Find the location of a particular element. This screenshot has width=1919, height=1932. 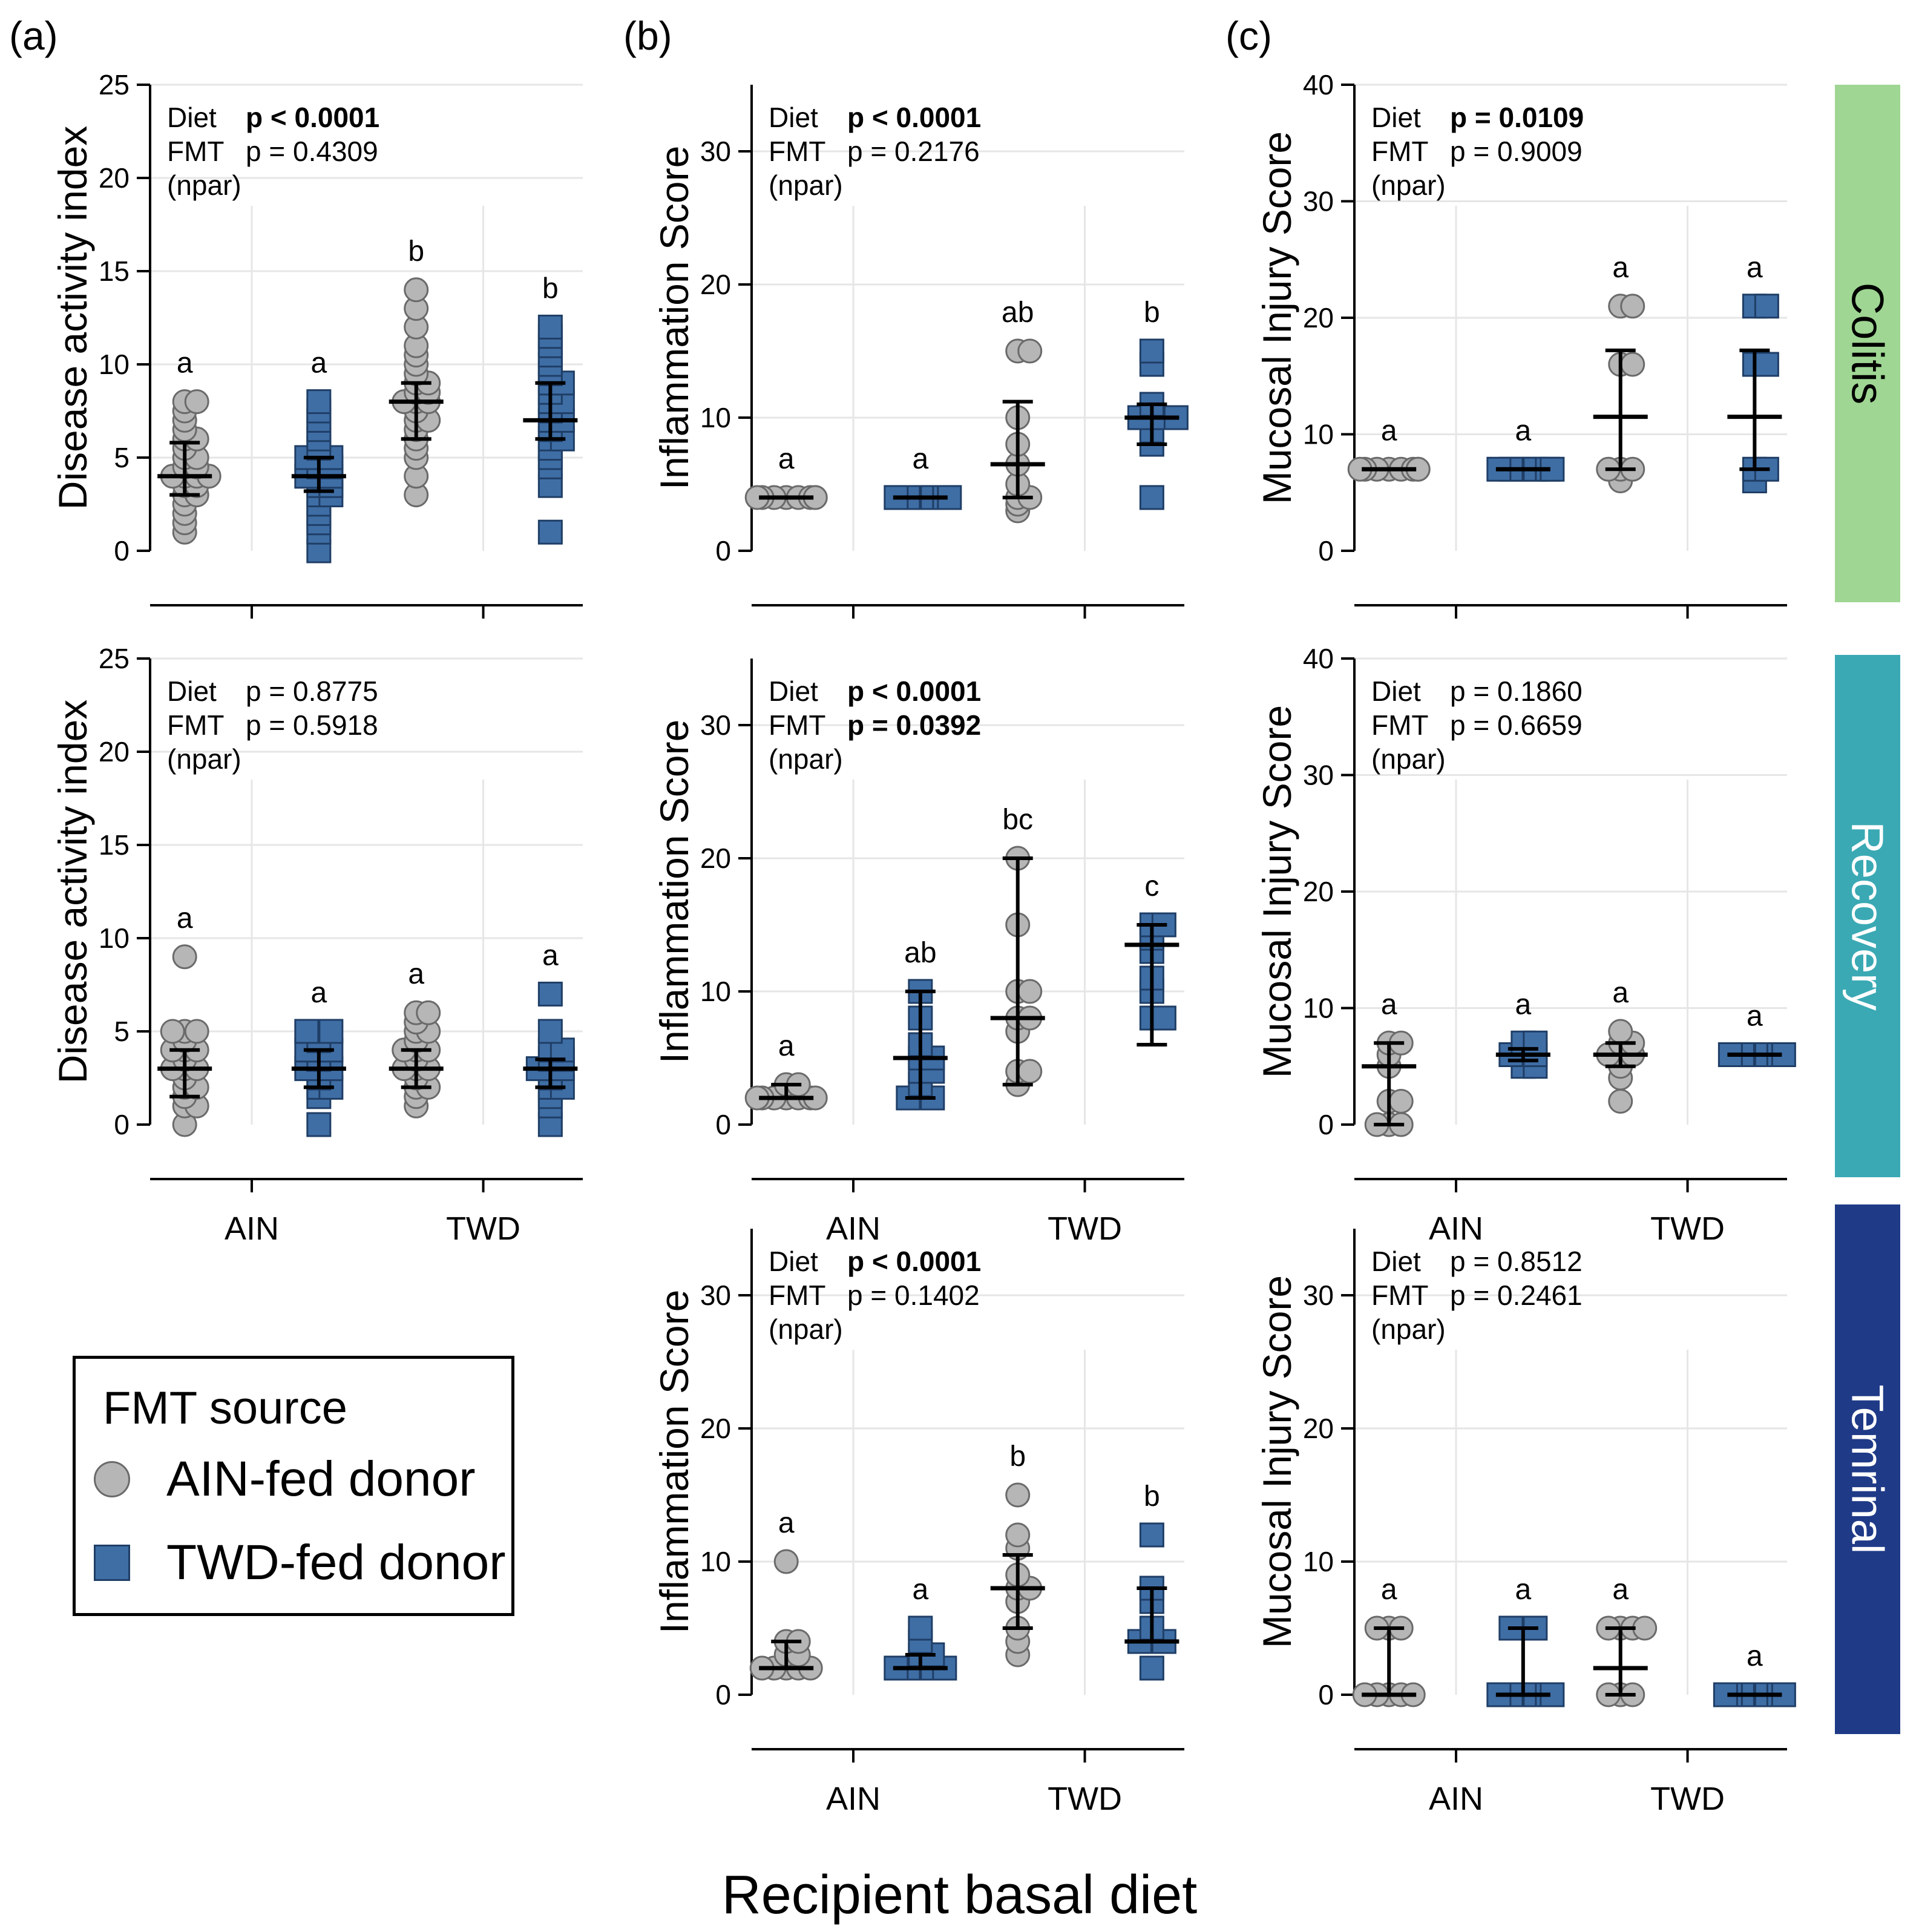

stats-line: FMT p = 0.2176 is located at coordinates (875, 151).